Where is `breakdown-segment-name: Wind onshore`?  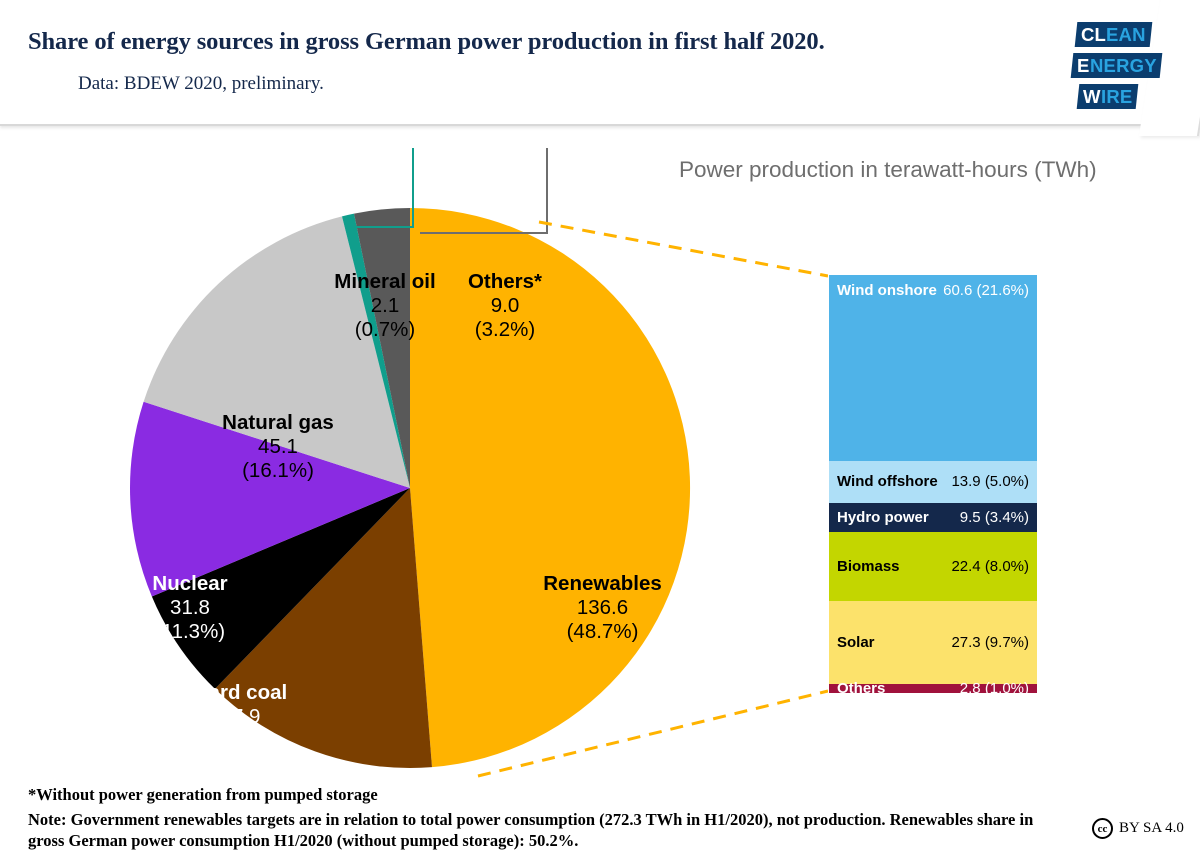
breakdown-segment-name: Wind onshore is located at coordinates (887, 290).